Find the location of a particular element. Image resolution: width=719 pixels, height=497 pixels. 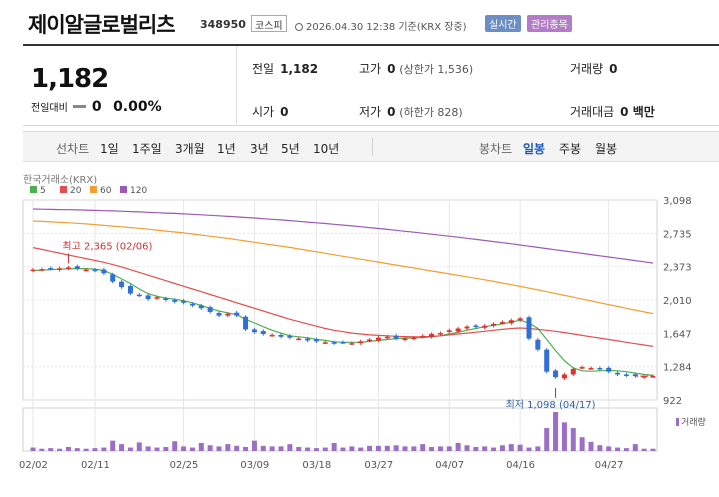

open-value: 0 is located at coordinates (284, 112).